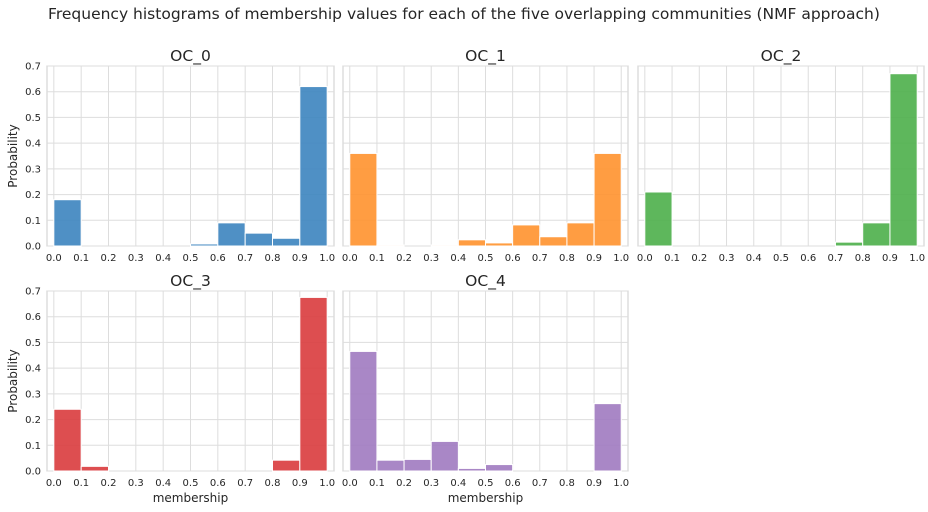  I want to click on panel-title: OC_0, so click(190, 56).